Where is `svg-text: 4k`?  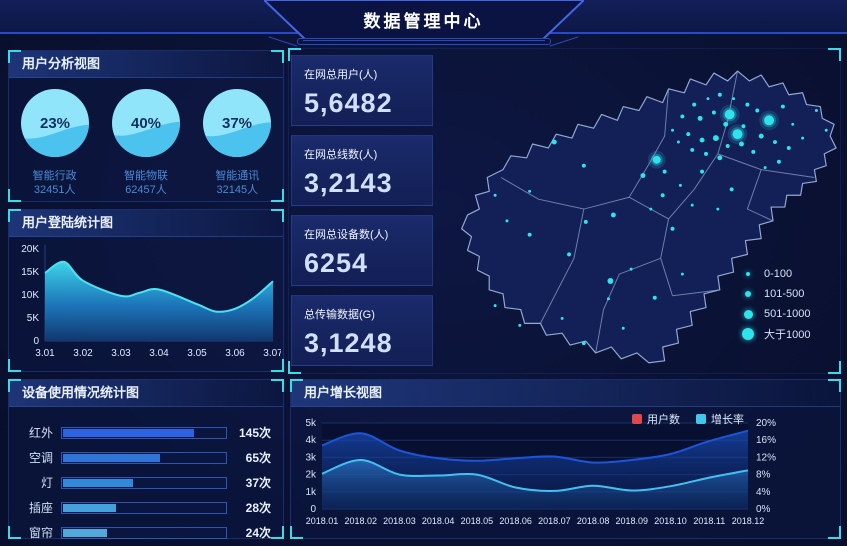
svg-text: 4k is located at coordinates (311, 440).